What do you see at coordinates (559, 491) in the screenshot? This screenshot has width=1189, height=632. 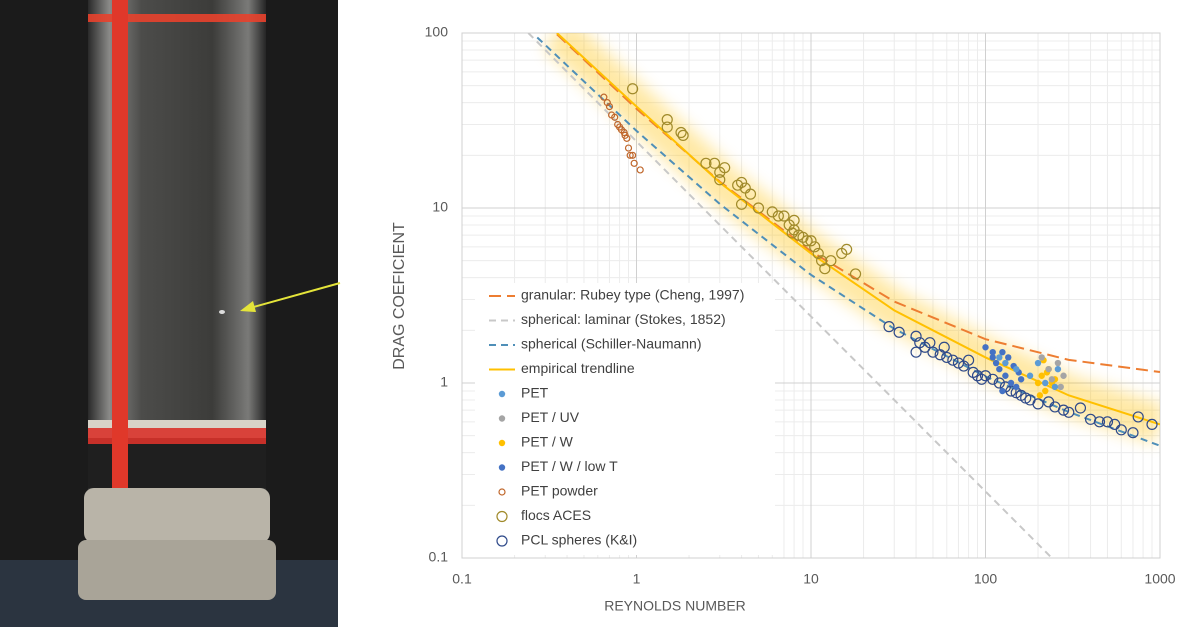 I see `legend-label: PET powder` at bounding box center [559, 491].